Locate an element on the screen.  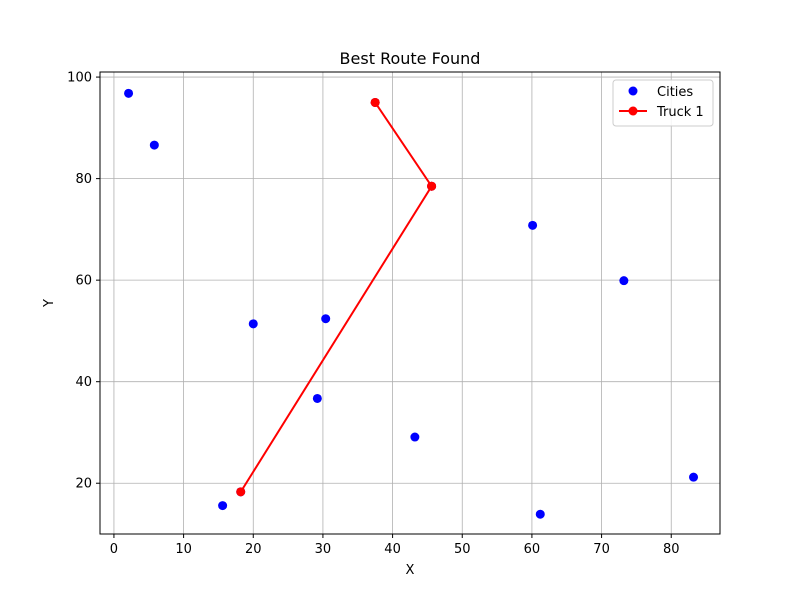
y-tick-label: 80 is located at coordinates (83, 179).